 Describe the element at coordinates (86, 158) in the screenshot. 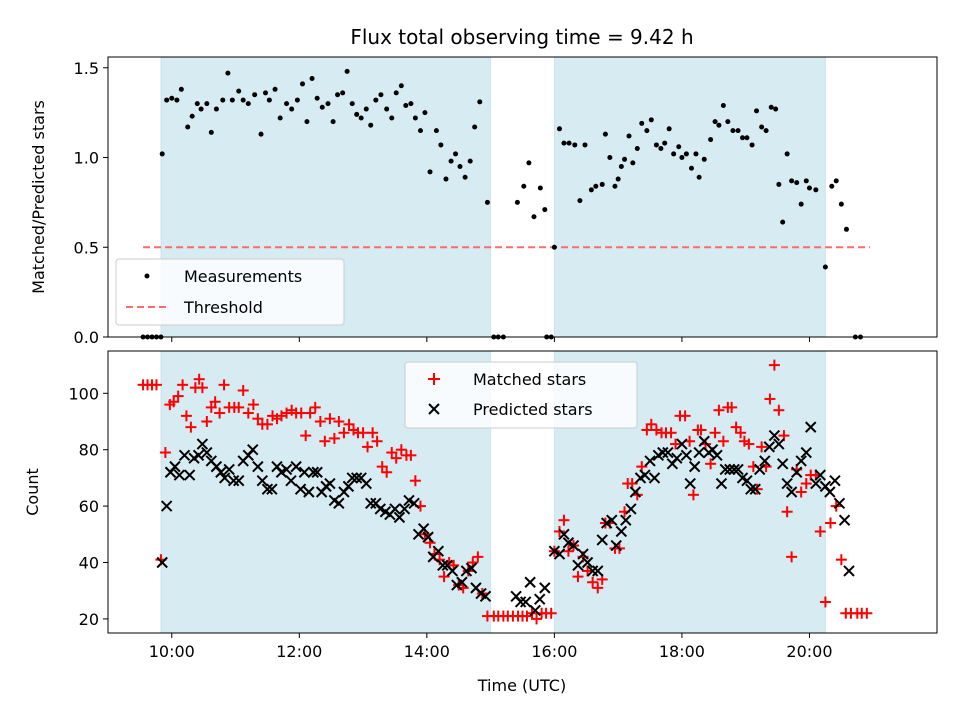

I see `y-tick-label: 1.0` at that location.